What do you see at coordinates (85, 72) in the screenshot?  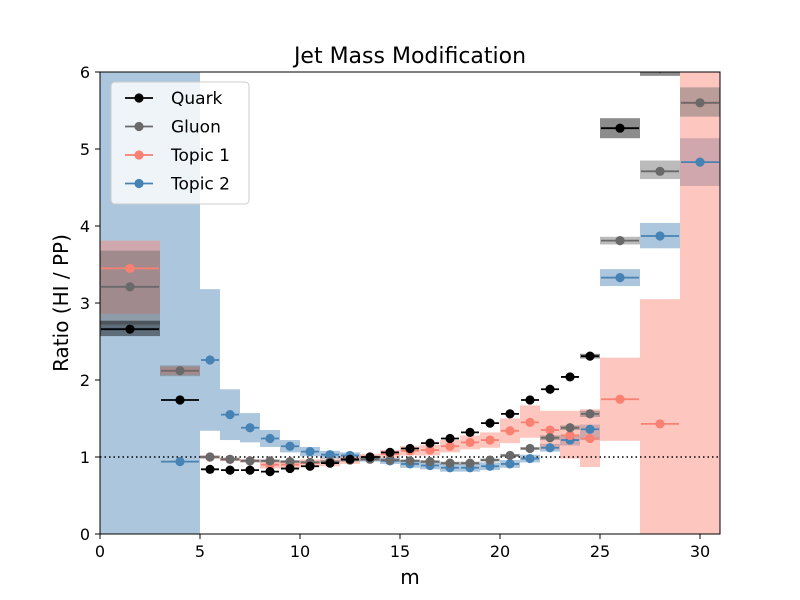 I see `y-tick-label-6: 6` at bounding box center [85, 72].